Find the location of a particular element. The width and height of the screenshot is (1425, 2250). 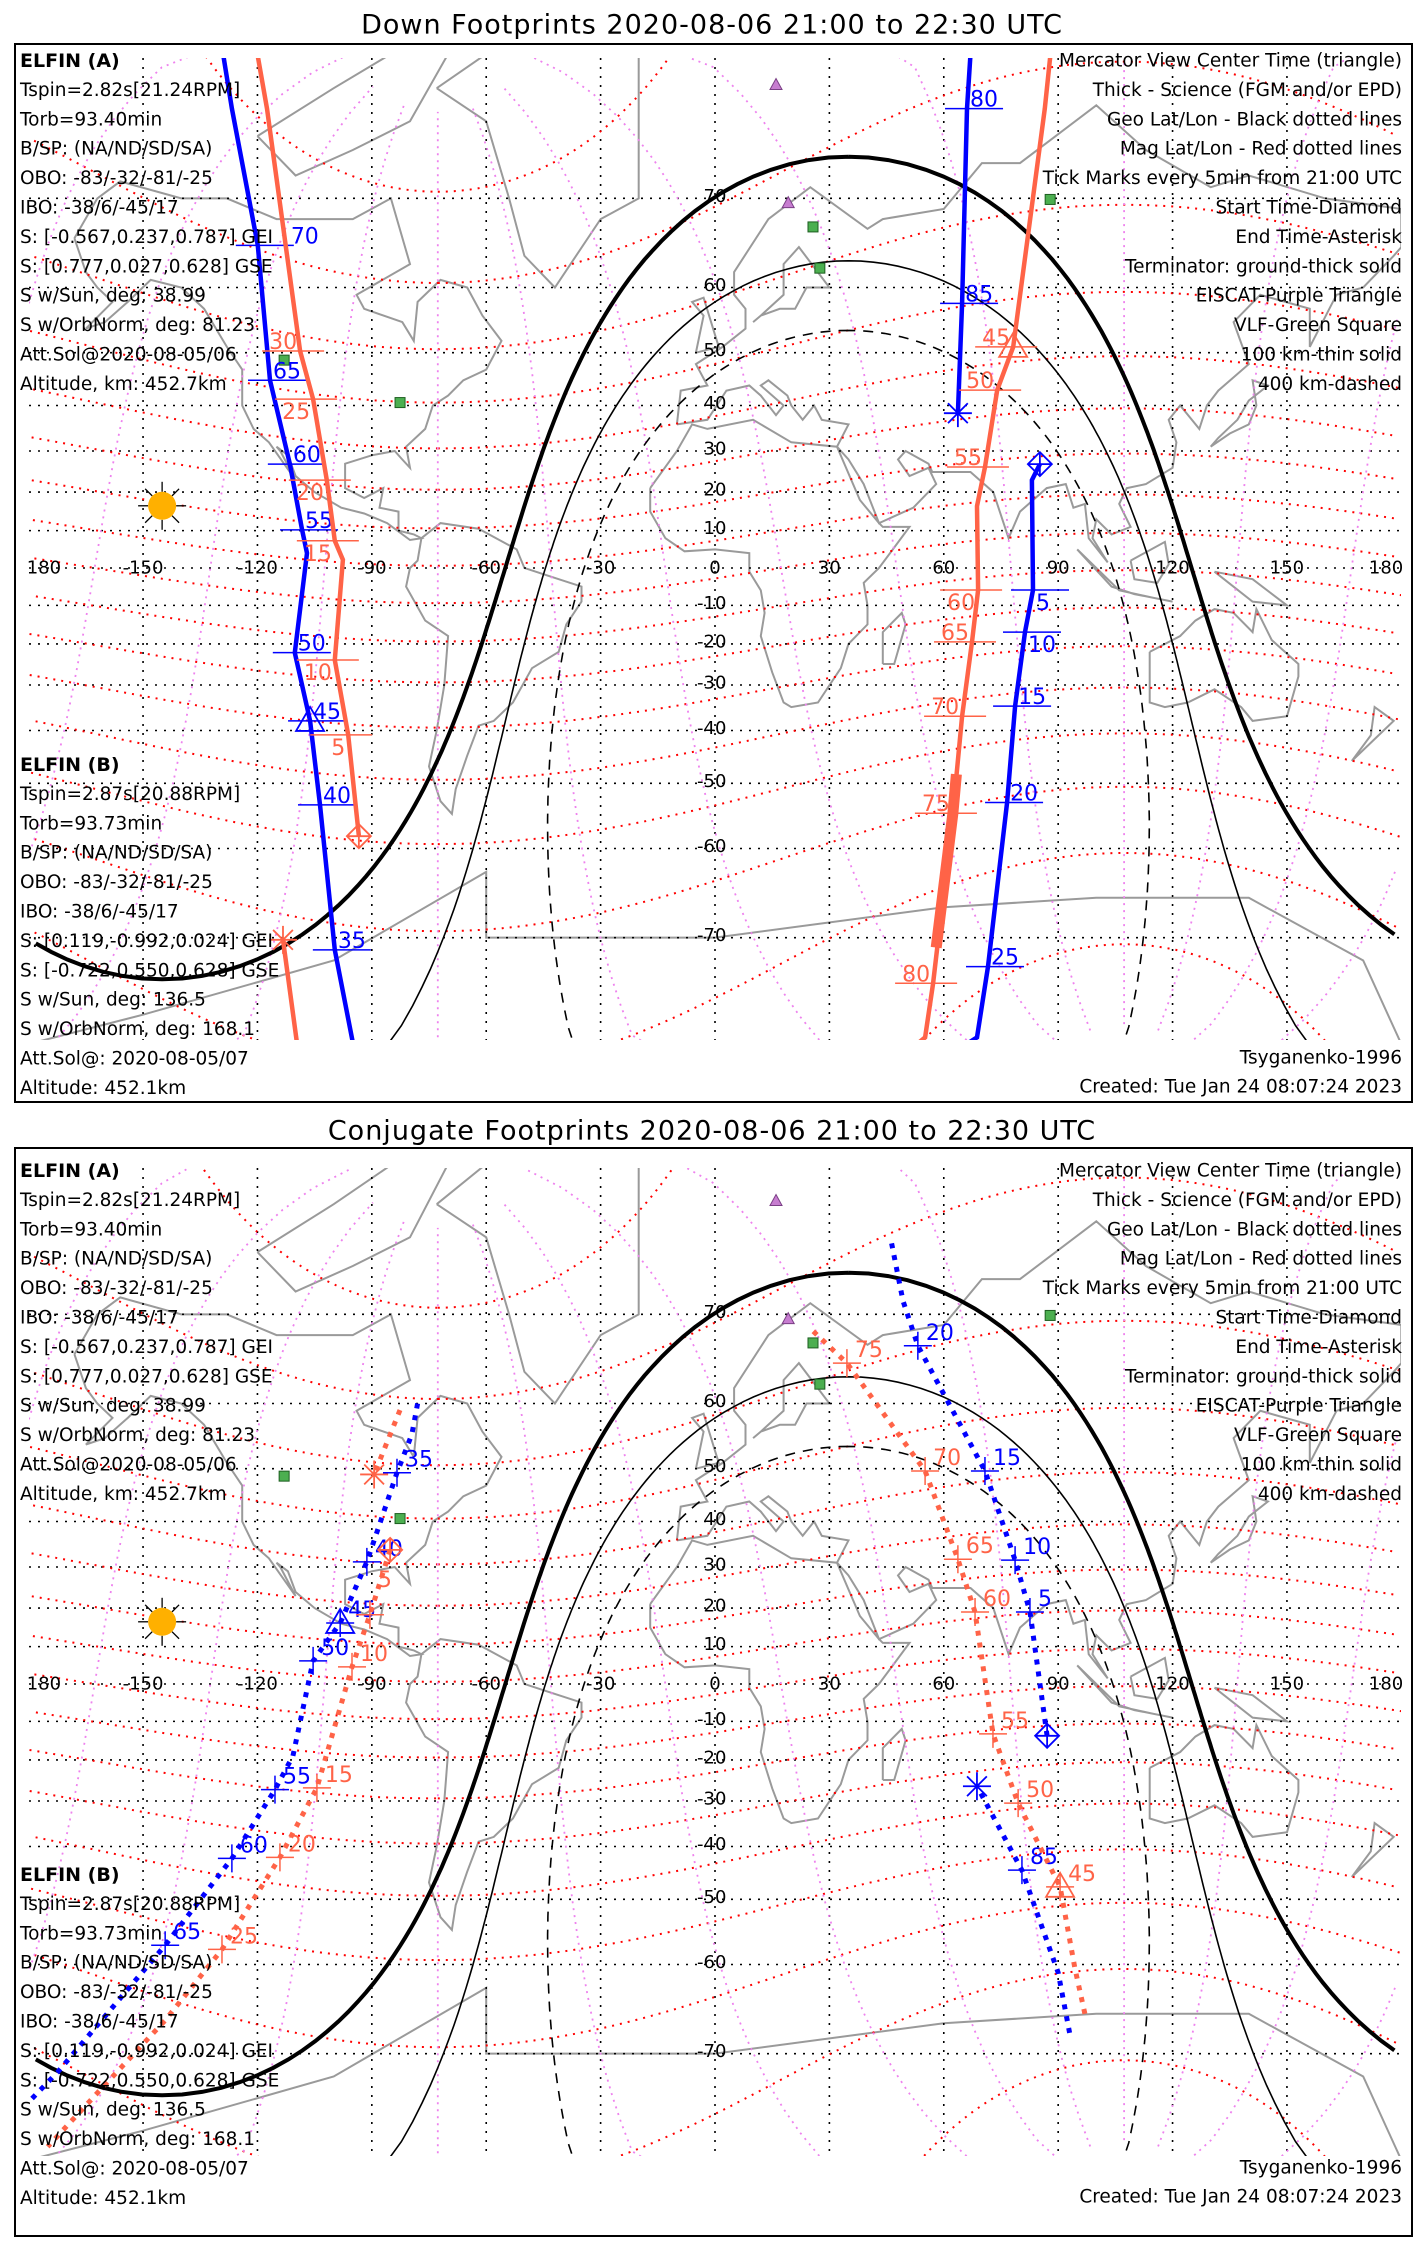

created-timestamp: Created: Tue Jan 24 08:07:24 2023 is located at coordinates (1240, 1087).